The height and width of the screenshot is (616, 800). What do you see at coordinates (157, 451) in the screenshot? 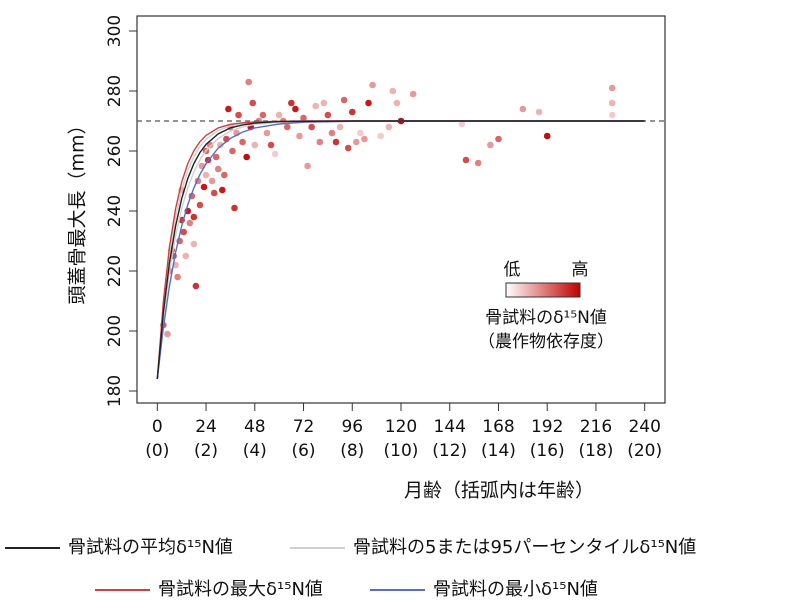
I see `x-tick-sublabel: (0)` at bounding box center [157, 451].